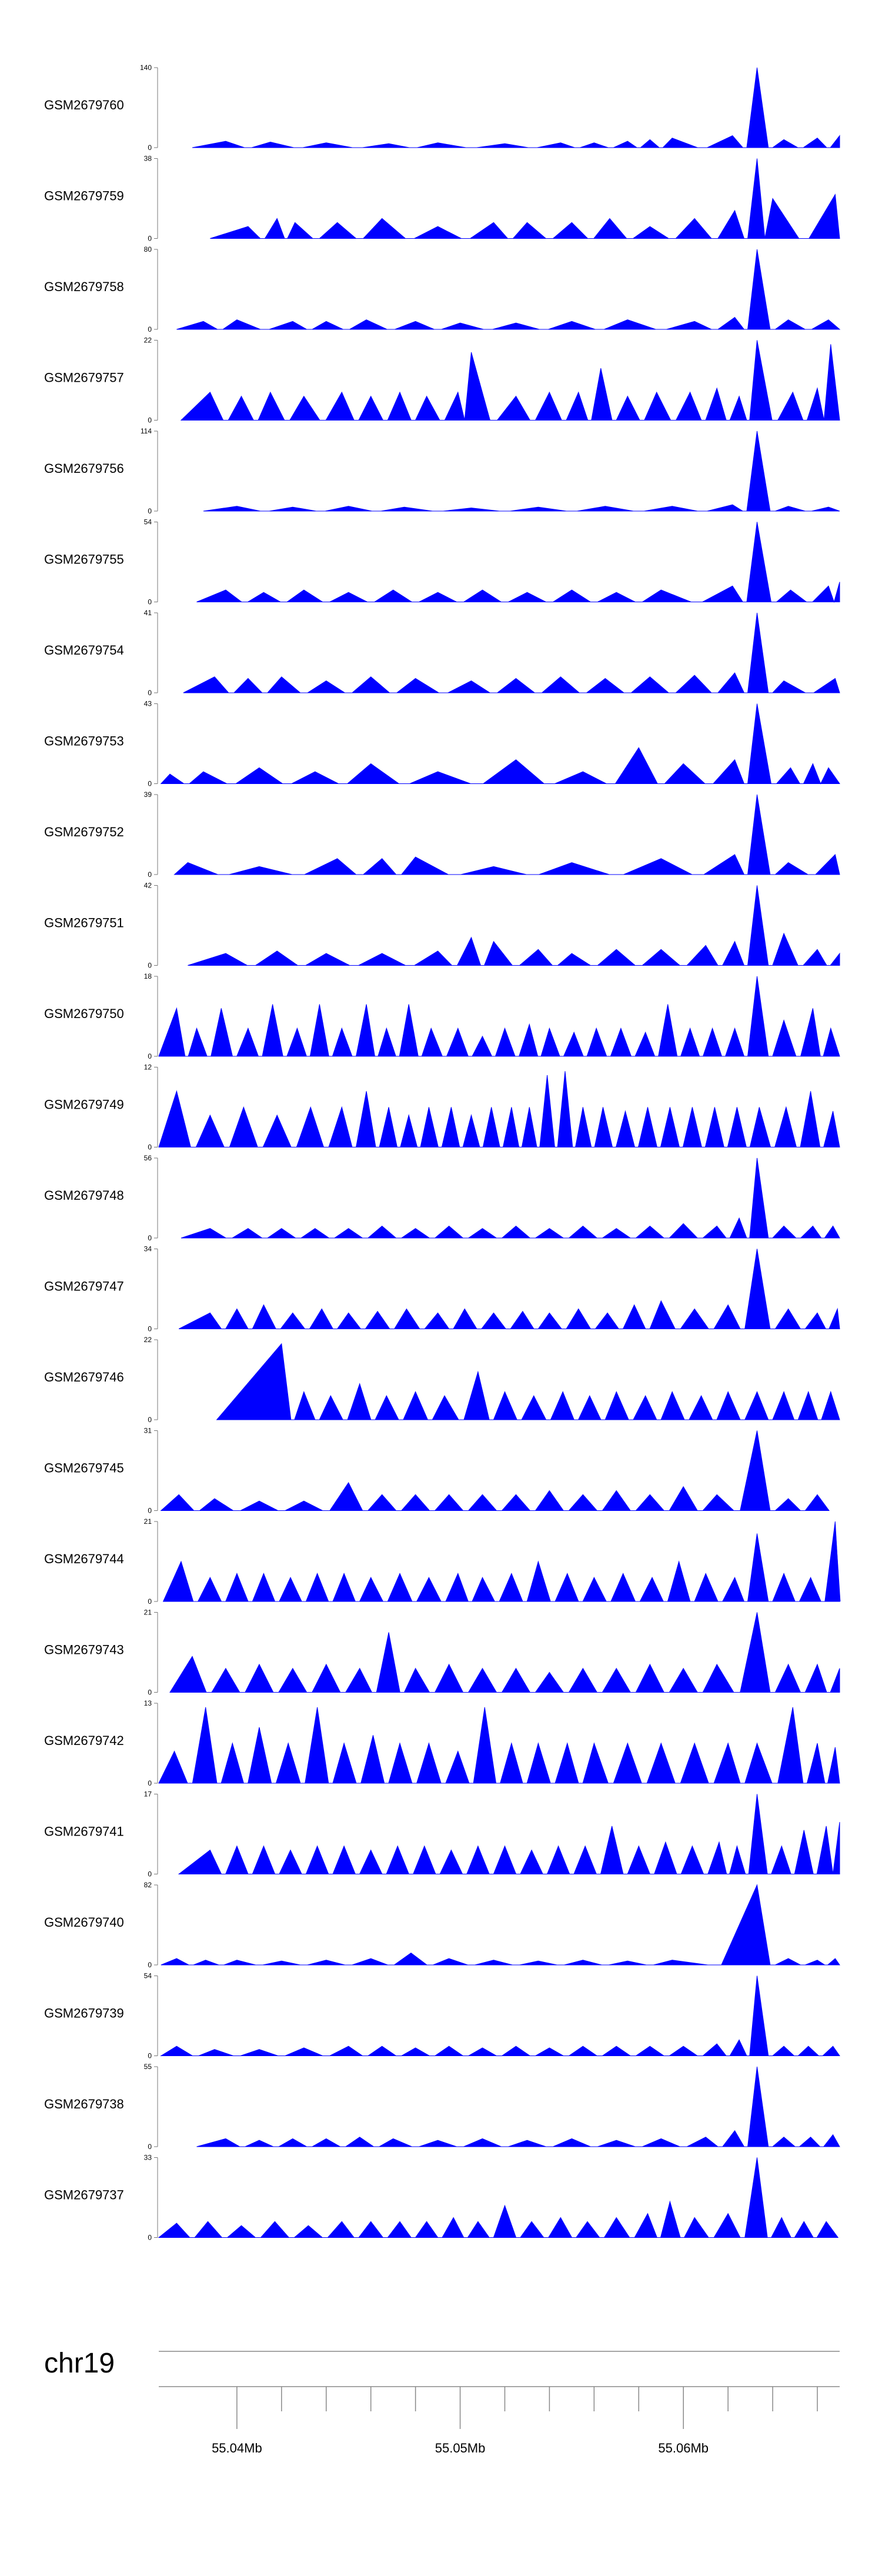 The image size is (882, 2576). What do you see at coordinates (442, 744) in the screenshot?
I see `track: GSM2679753 43 0` at bounding box center [442, 744].